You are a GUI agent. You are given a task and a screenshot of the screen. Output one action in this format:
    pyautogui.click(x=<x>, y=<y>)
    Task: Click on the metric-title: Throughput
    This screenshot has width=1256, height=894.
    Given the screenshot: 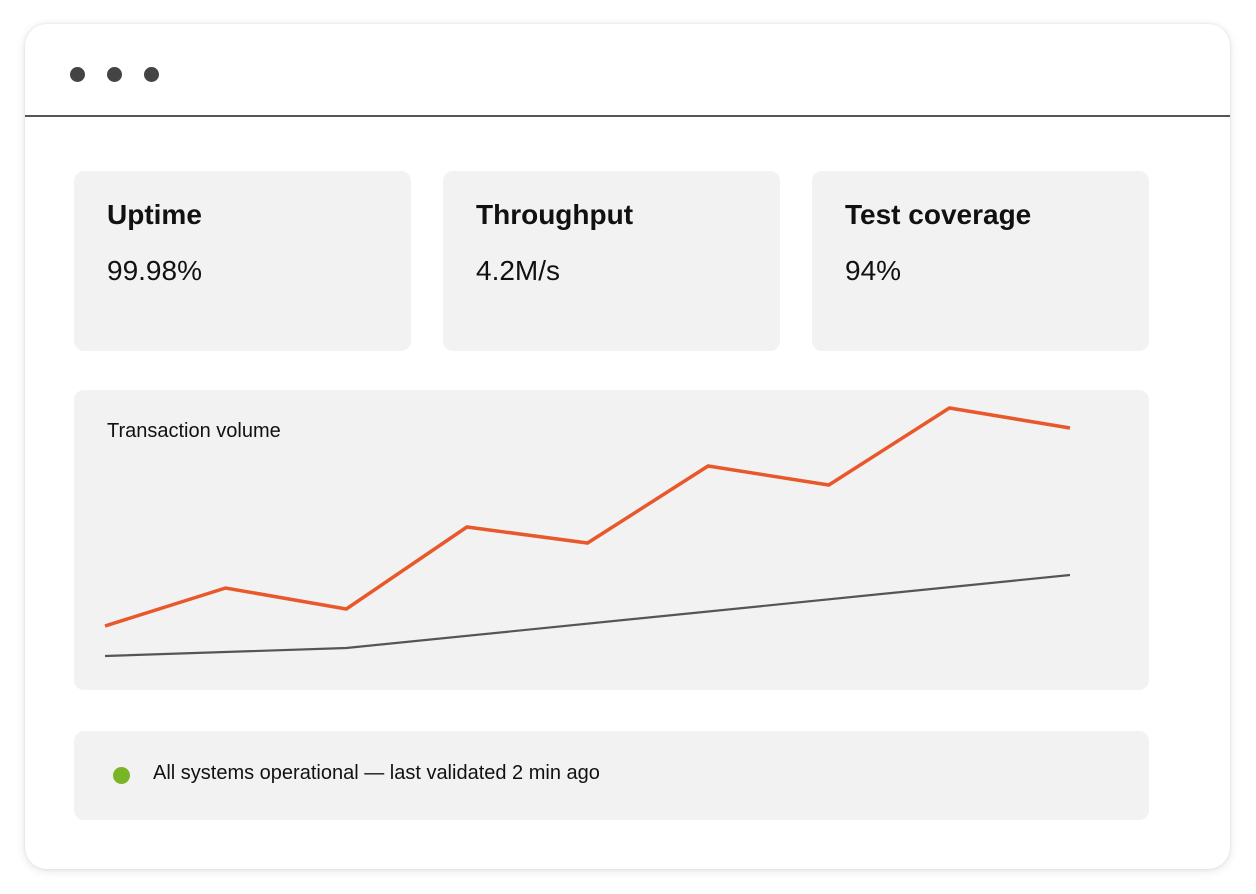 What is the action you would take?
    pyautogui.click(x=555, y=214)
    